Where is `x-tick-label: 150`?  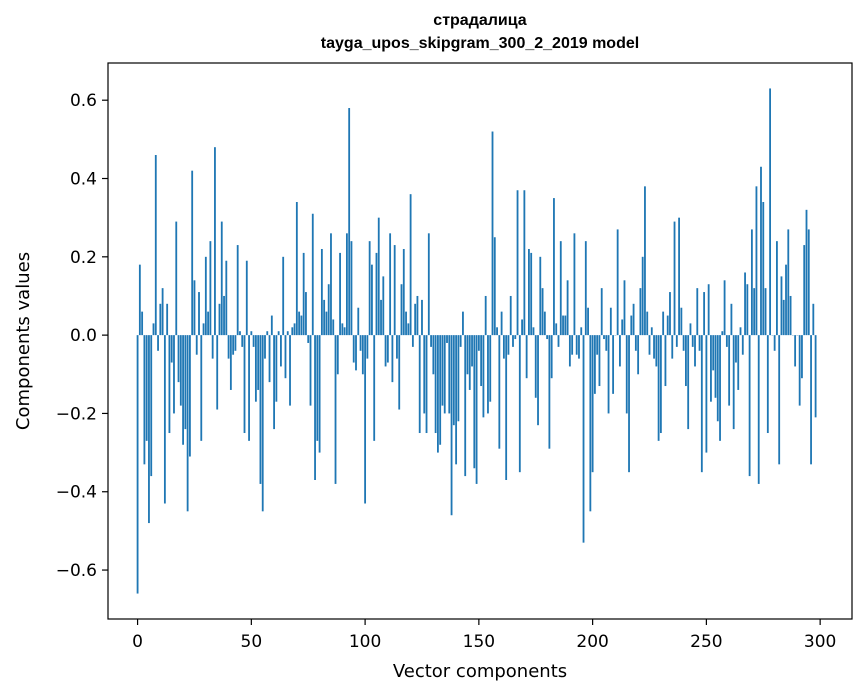 x-tick-label: 150 is located at coordinates (479, 642).